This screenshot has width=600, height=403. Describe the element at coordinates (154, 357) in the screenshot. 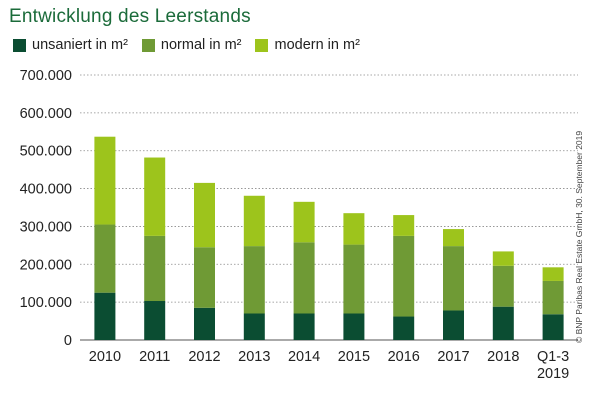

I see `x-tick-label: 2011` at that location.